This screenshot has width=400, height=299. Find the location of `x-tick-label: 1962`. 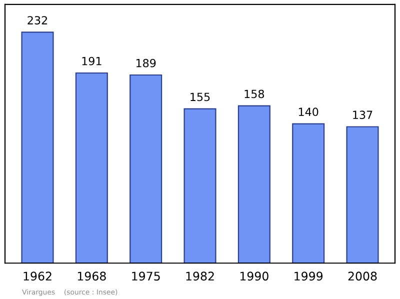

x-tick-label: 1962 is located at coordinates (38, 276).